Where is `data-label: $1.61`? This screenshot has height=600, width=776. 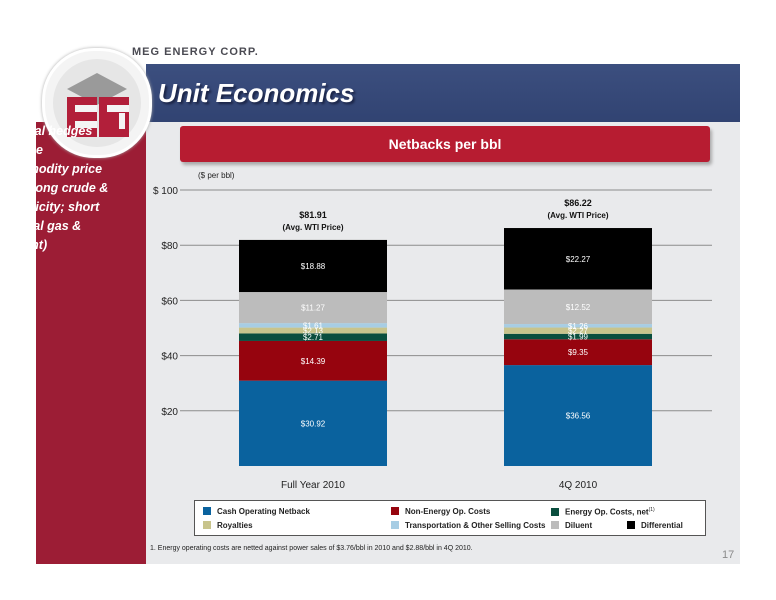 data-label: $1.61 is located at coordinates (313, 325).